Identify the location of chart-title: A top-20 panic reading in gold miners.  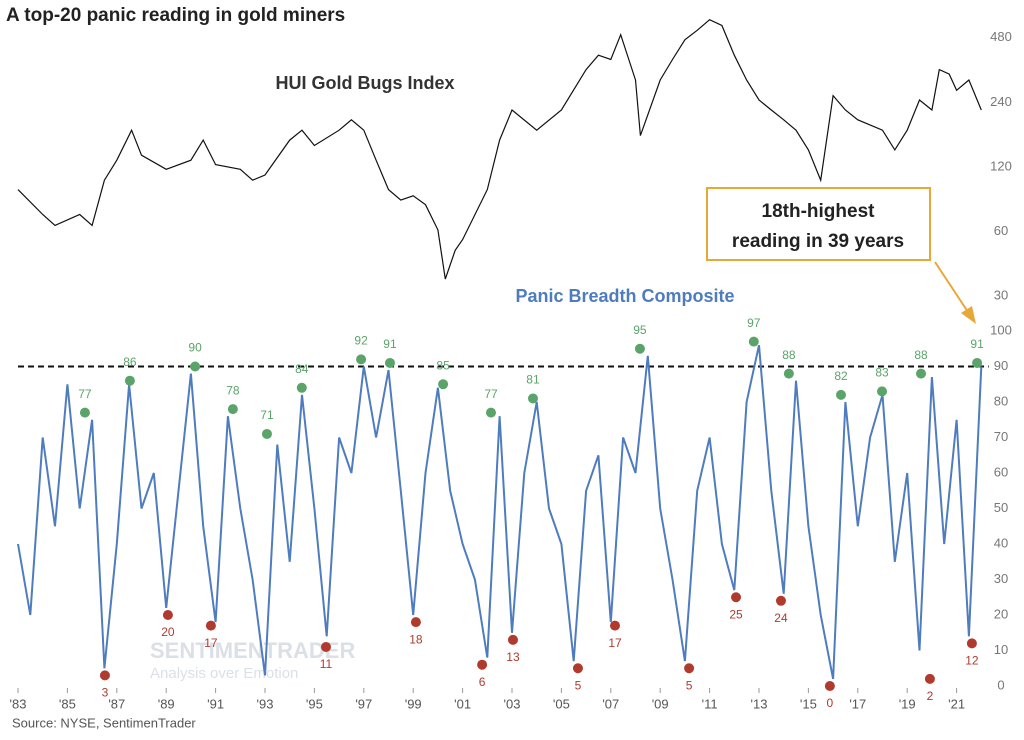
(175, 15).